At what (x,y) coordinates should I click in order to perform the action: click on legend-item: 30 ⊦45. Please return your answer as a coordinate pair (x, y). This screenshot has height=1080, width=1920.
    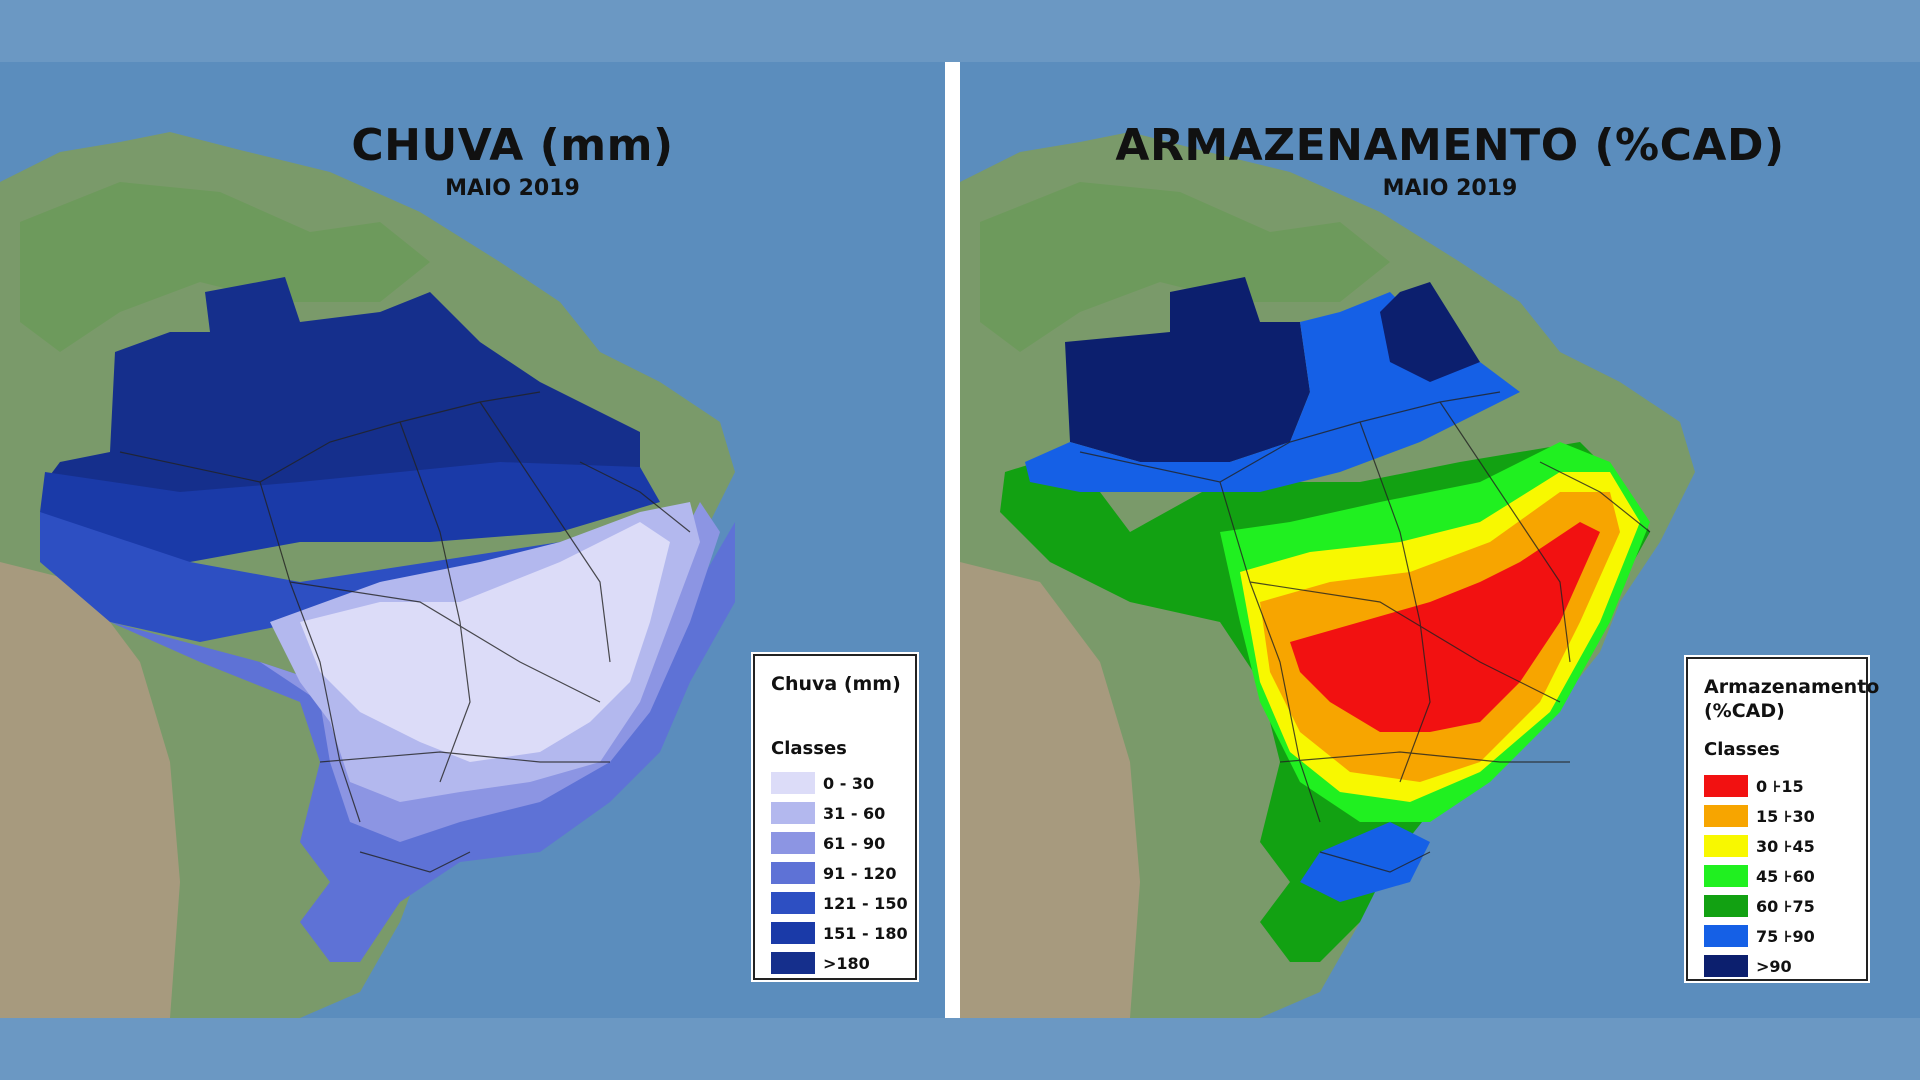
    Looking at the image, I should click on (1759, 846).